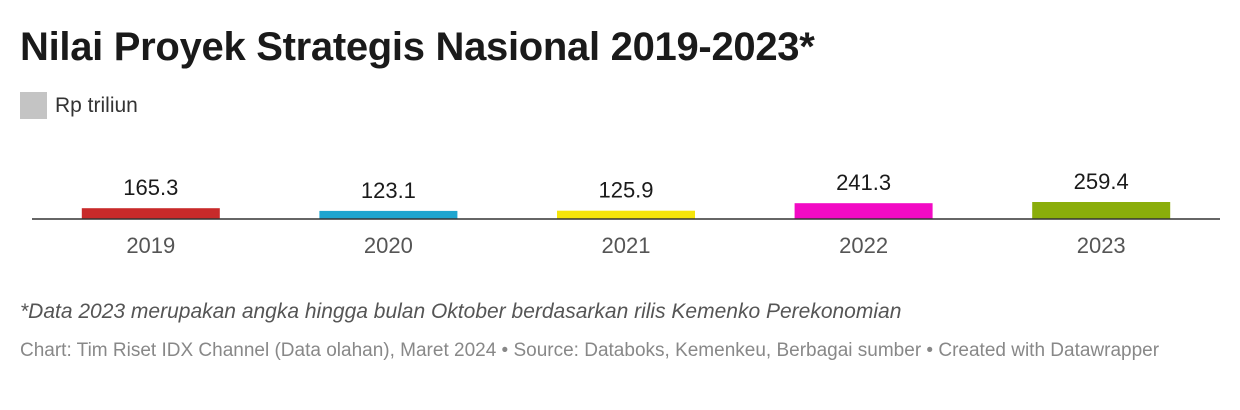 Image resolution: width=1240 pixels, height=410 pixels. I want to click on legend-swatch, so click(33, 105).